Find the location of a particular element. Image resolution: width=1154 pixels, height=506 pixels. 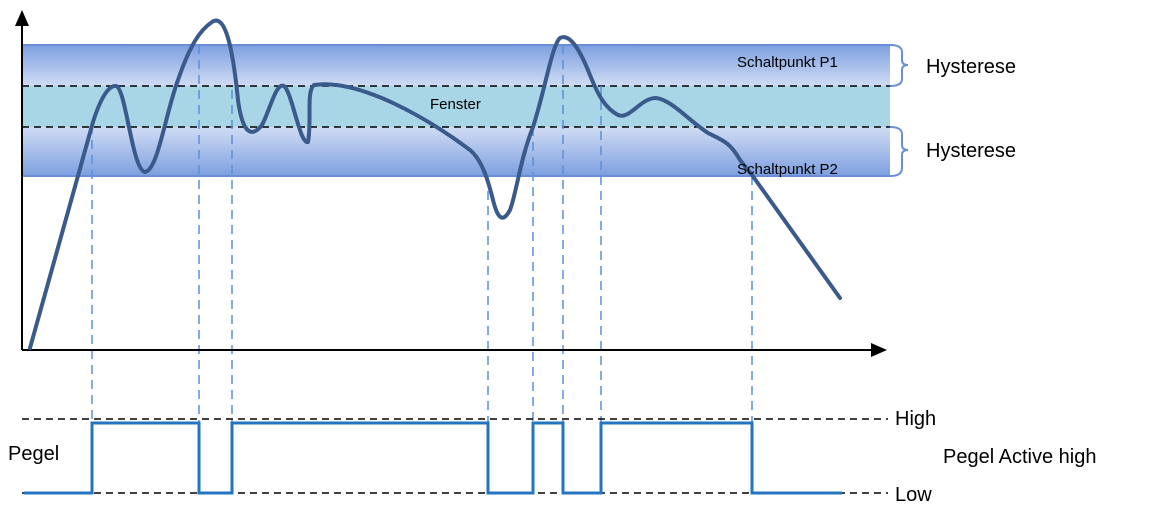

low-label: Low is located at coordinates (913, 495).